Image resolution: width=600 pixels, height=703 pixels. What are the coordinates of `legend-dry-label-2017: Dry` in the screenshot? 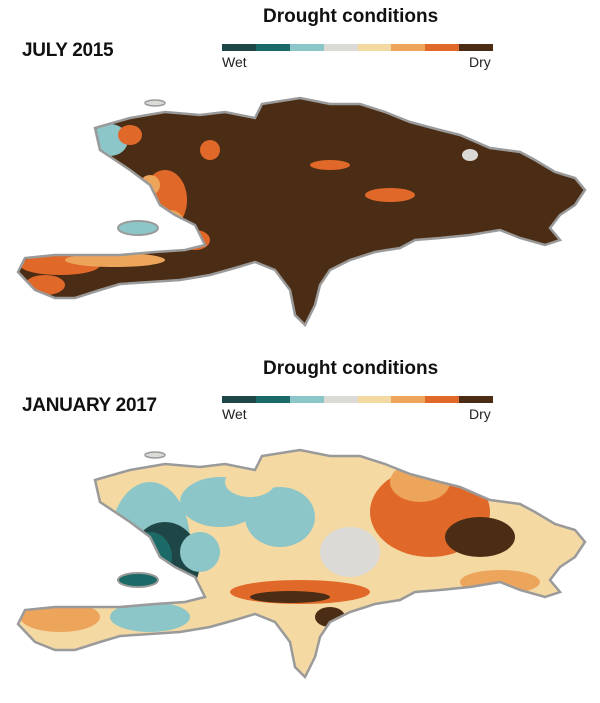 It's located at (480, 414).